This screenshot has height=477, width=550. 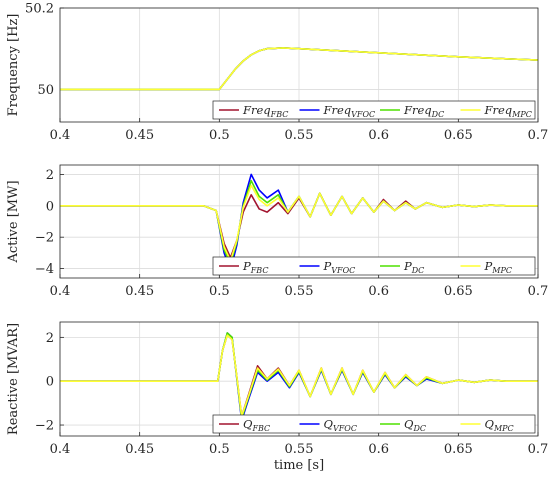 I want to click on legend-label-vfoc: QVFOC, so click(x=340, y=425).